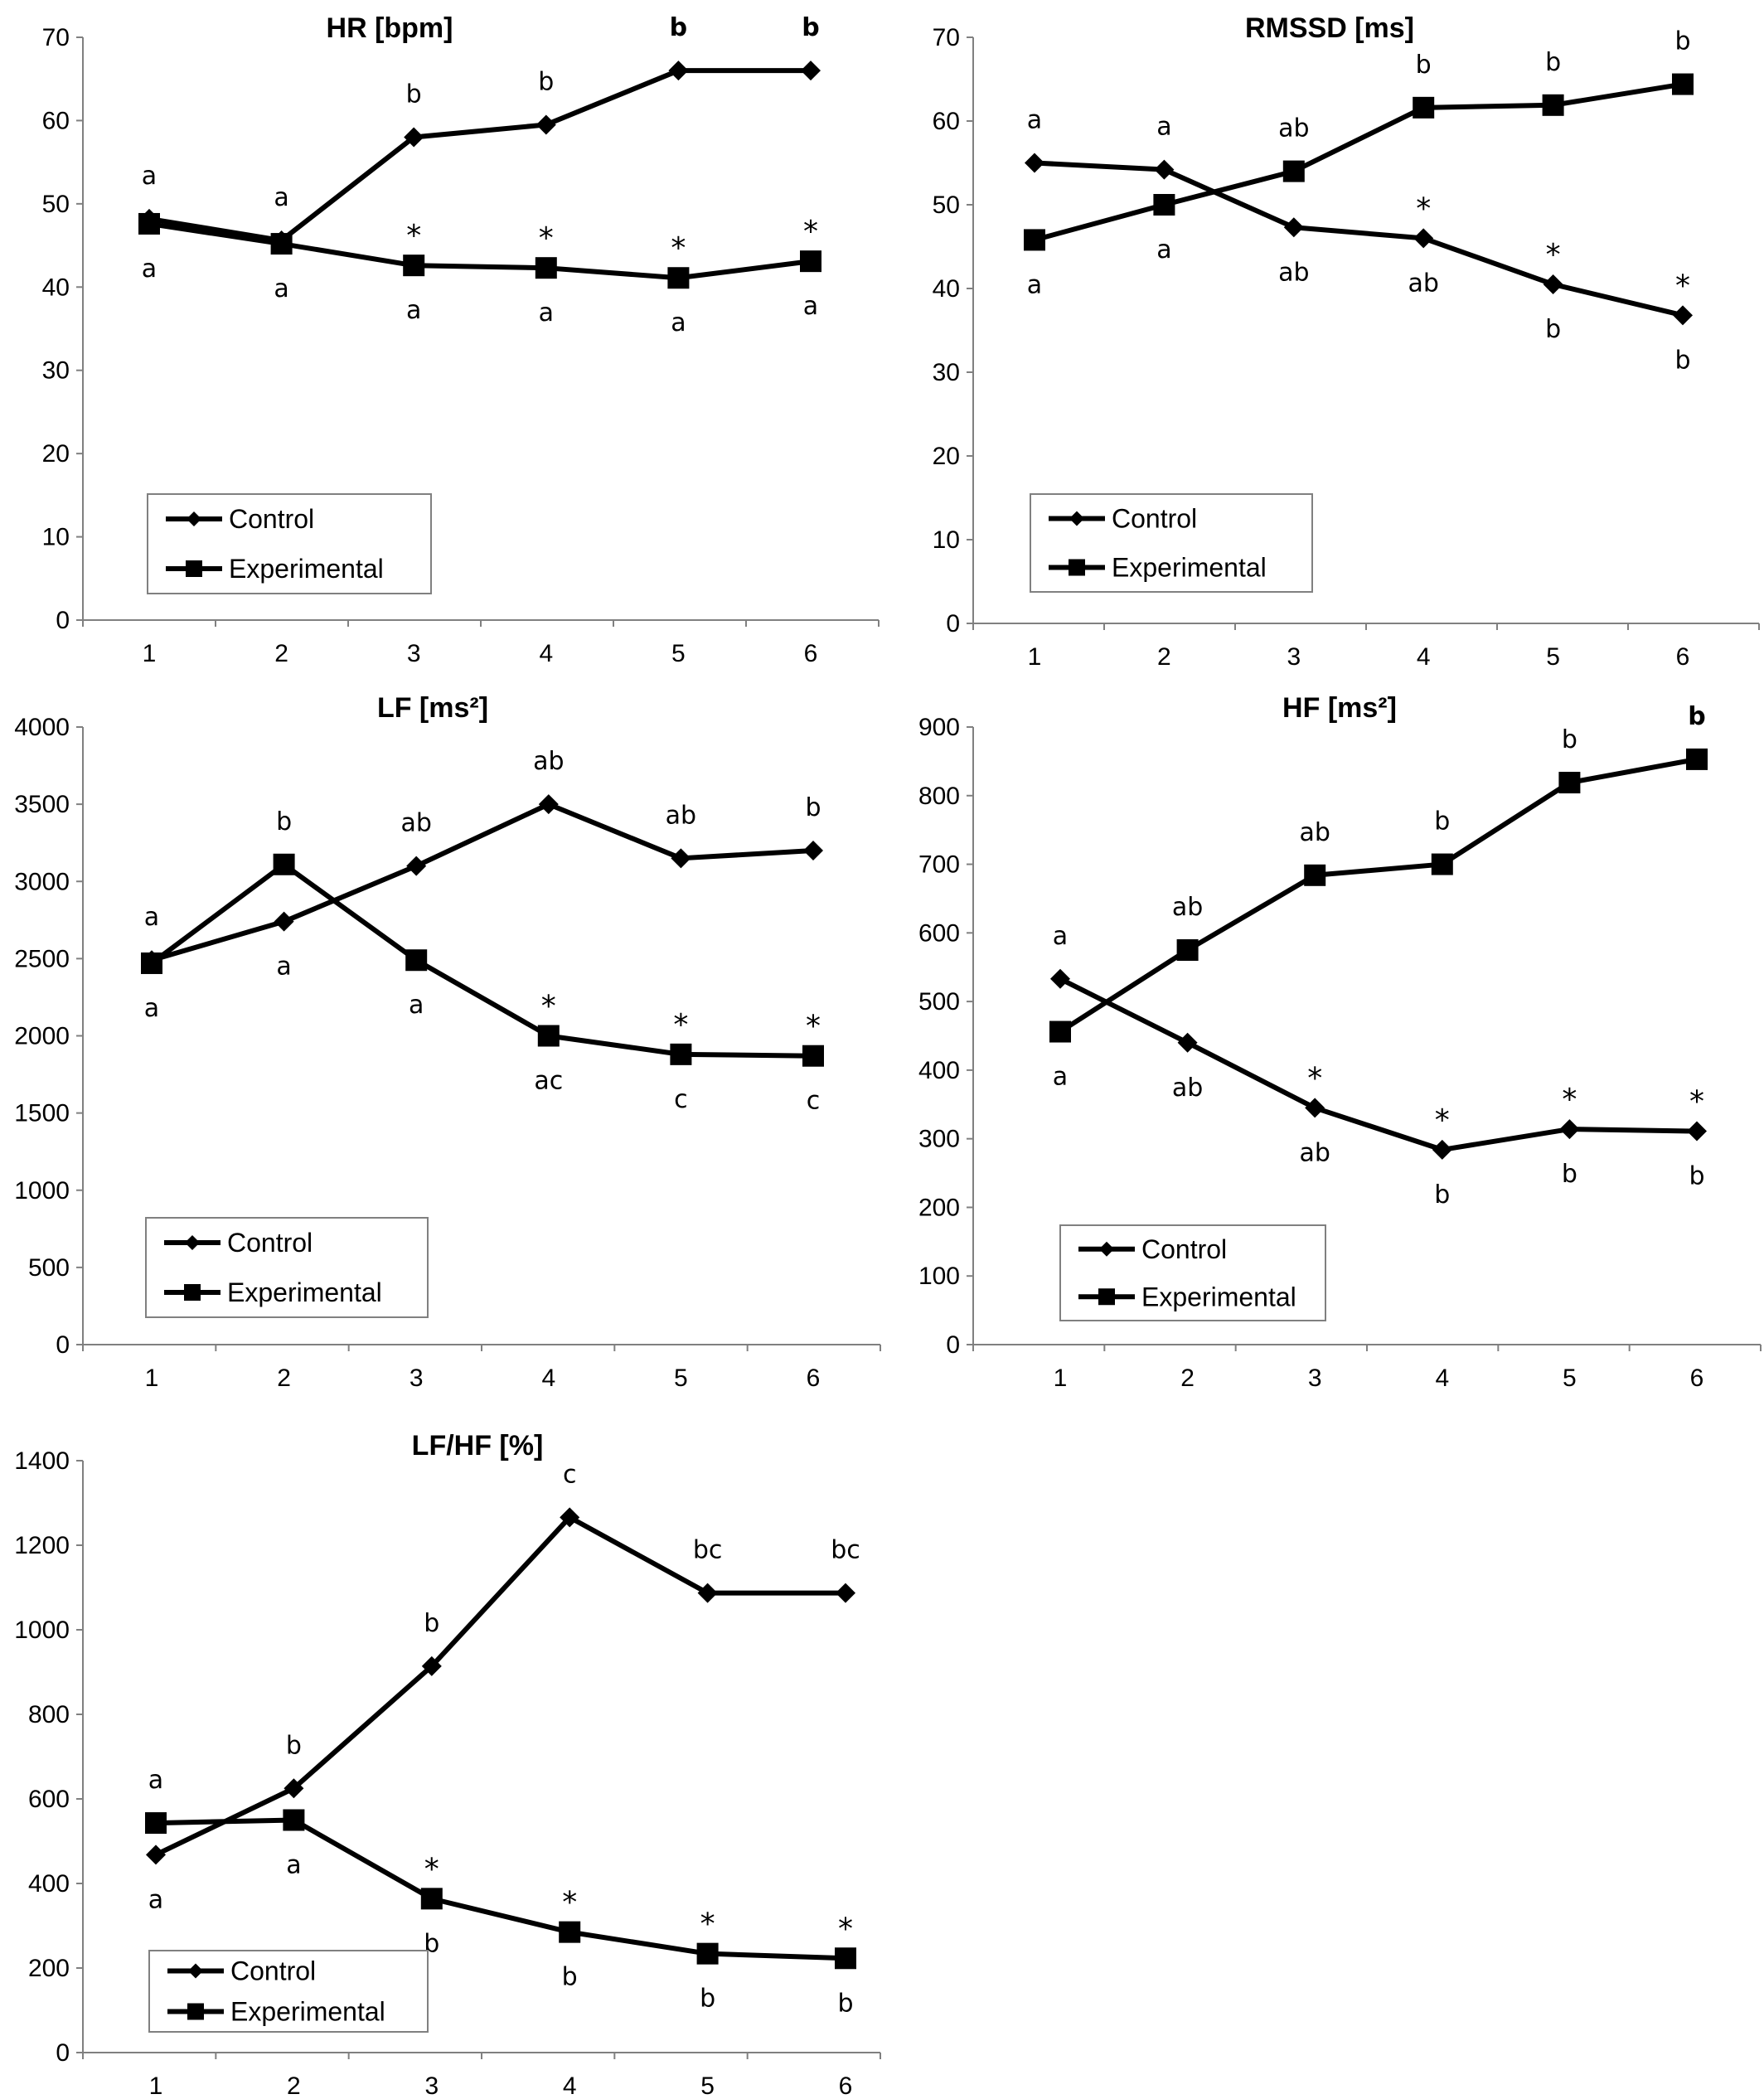  Describe the element at coordinates (49, 1268) in the screenshot. I see `y-tick-label: 500` at that location.